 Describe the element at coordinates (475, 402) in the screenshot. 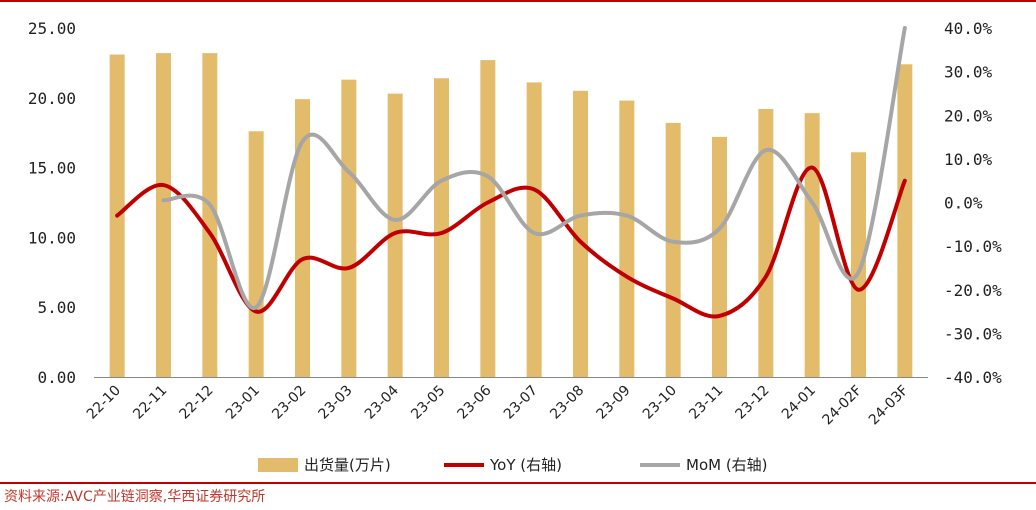

I see `x-tick-label: 23-06` at that location.